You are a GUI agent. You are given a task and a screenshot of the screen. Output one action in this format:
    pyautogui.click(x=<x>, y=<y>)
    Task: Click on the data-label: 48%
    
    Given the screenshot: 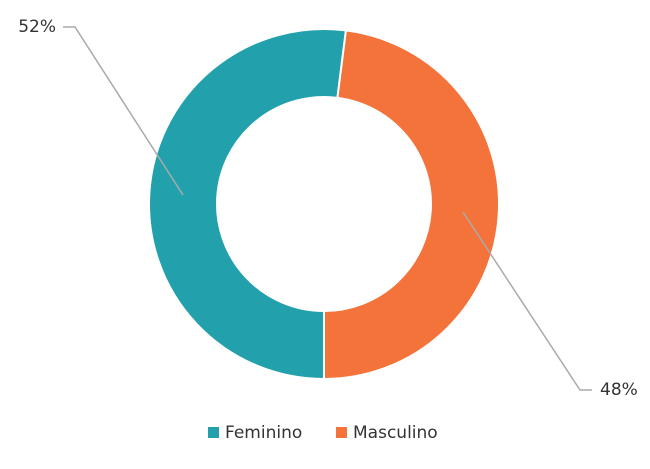 What is the action you would take?
    pyautogui.click(x=619, y=390)
    